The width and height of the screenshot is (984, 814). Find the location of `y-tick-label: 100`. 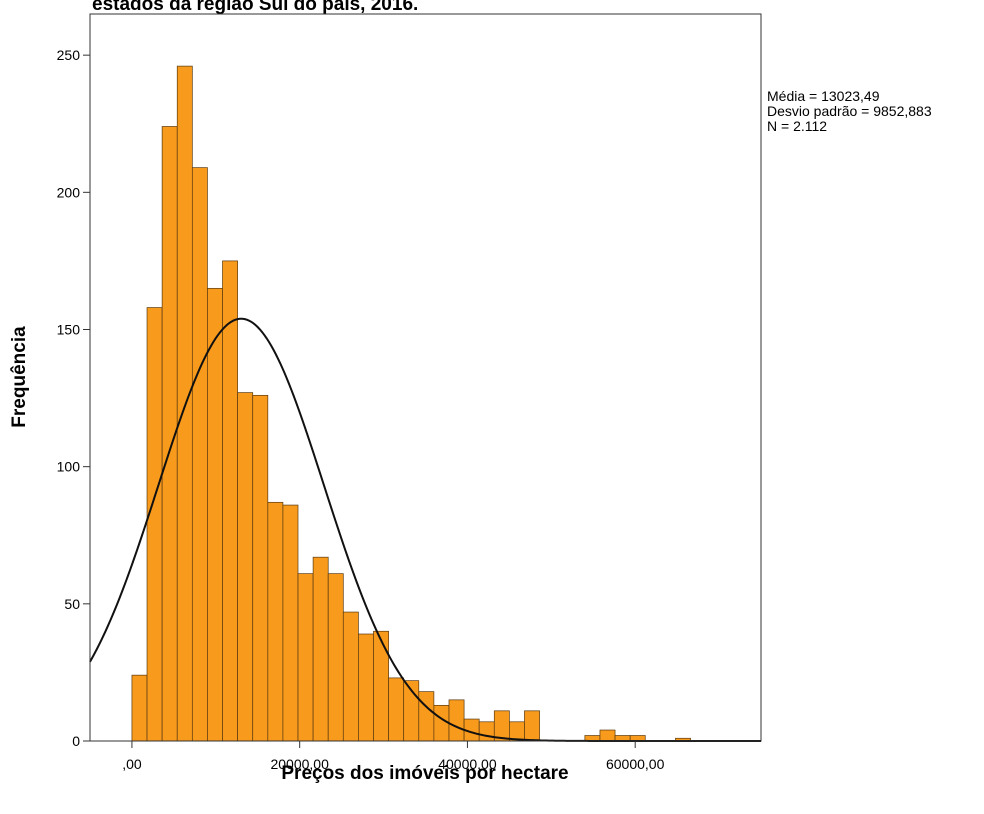

y-tick-label: 100 is located at coordinates (69, 467).